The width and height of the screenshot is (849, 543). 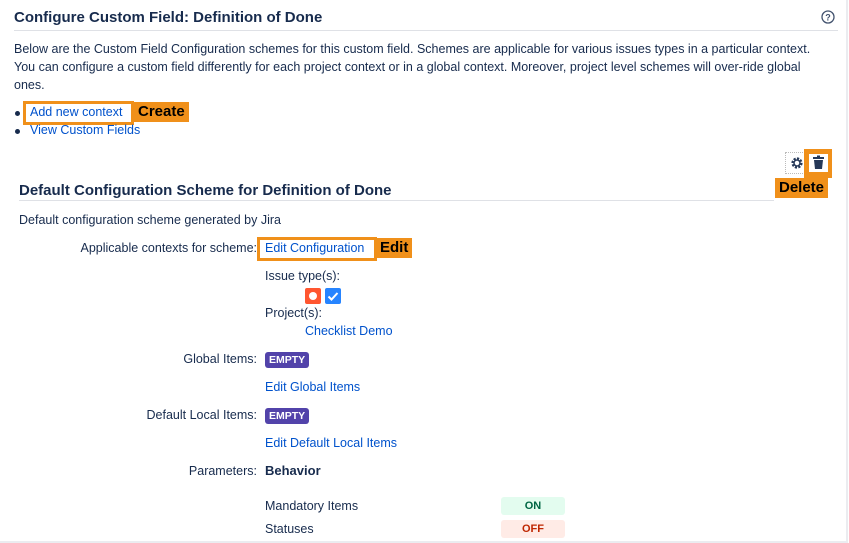 I want to click on default-local-items-label: Default Local Items:, so click(x=201, y=415).